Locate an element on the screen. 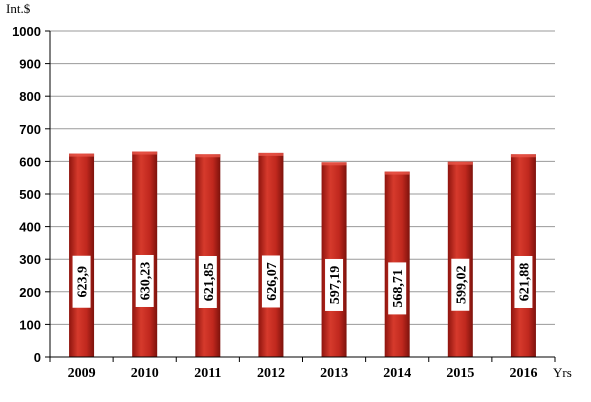 The width and height of the screenshot is (591, 402). bar-2010 is located at coordinates (145, 254).